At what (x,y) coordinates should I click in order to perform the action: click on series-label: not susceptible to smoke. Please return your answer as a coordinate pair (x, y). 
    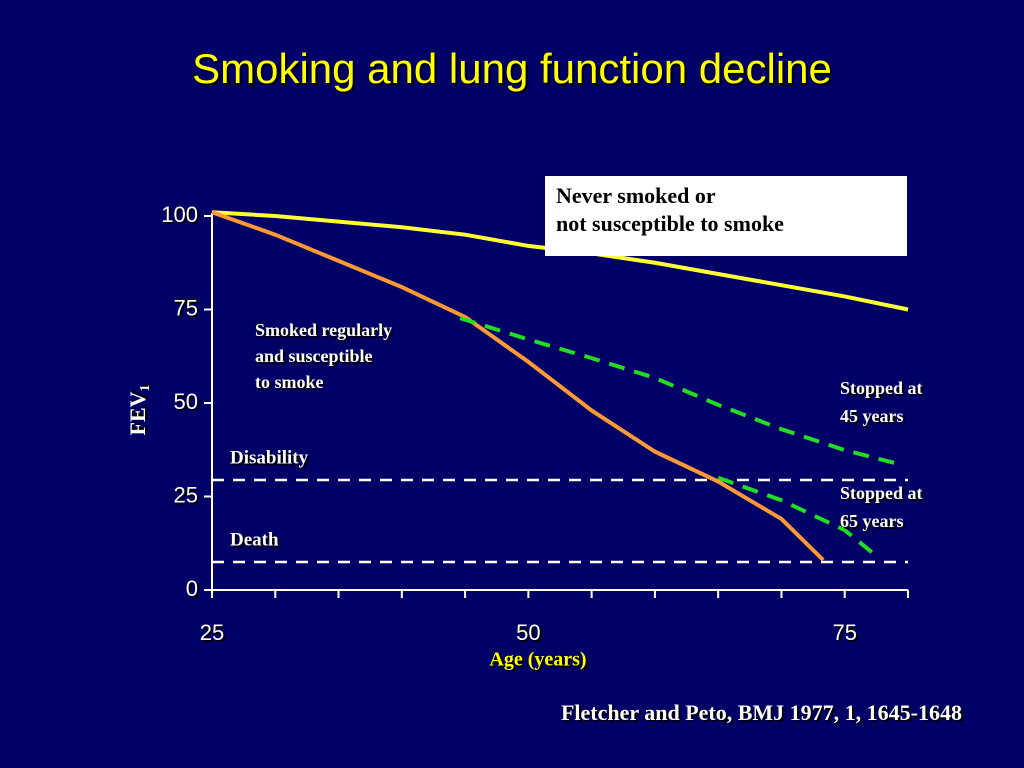
    Looking at the image, I should click on (670, 223).